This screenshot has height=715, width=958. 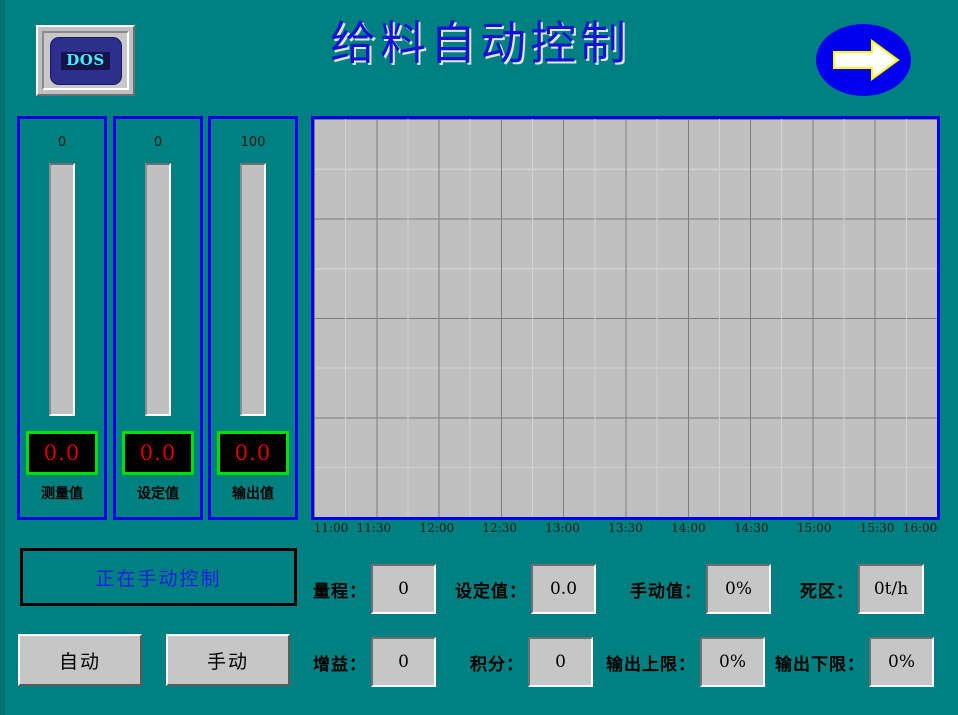 I want to click on gauge-label-setpoint: 设定值, so click(x=158, y=494).